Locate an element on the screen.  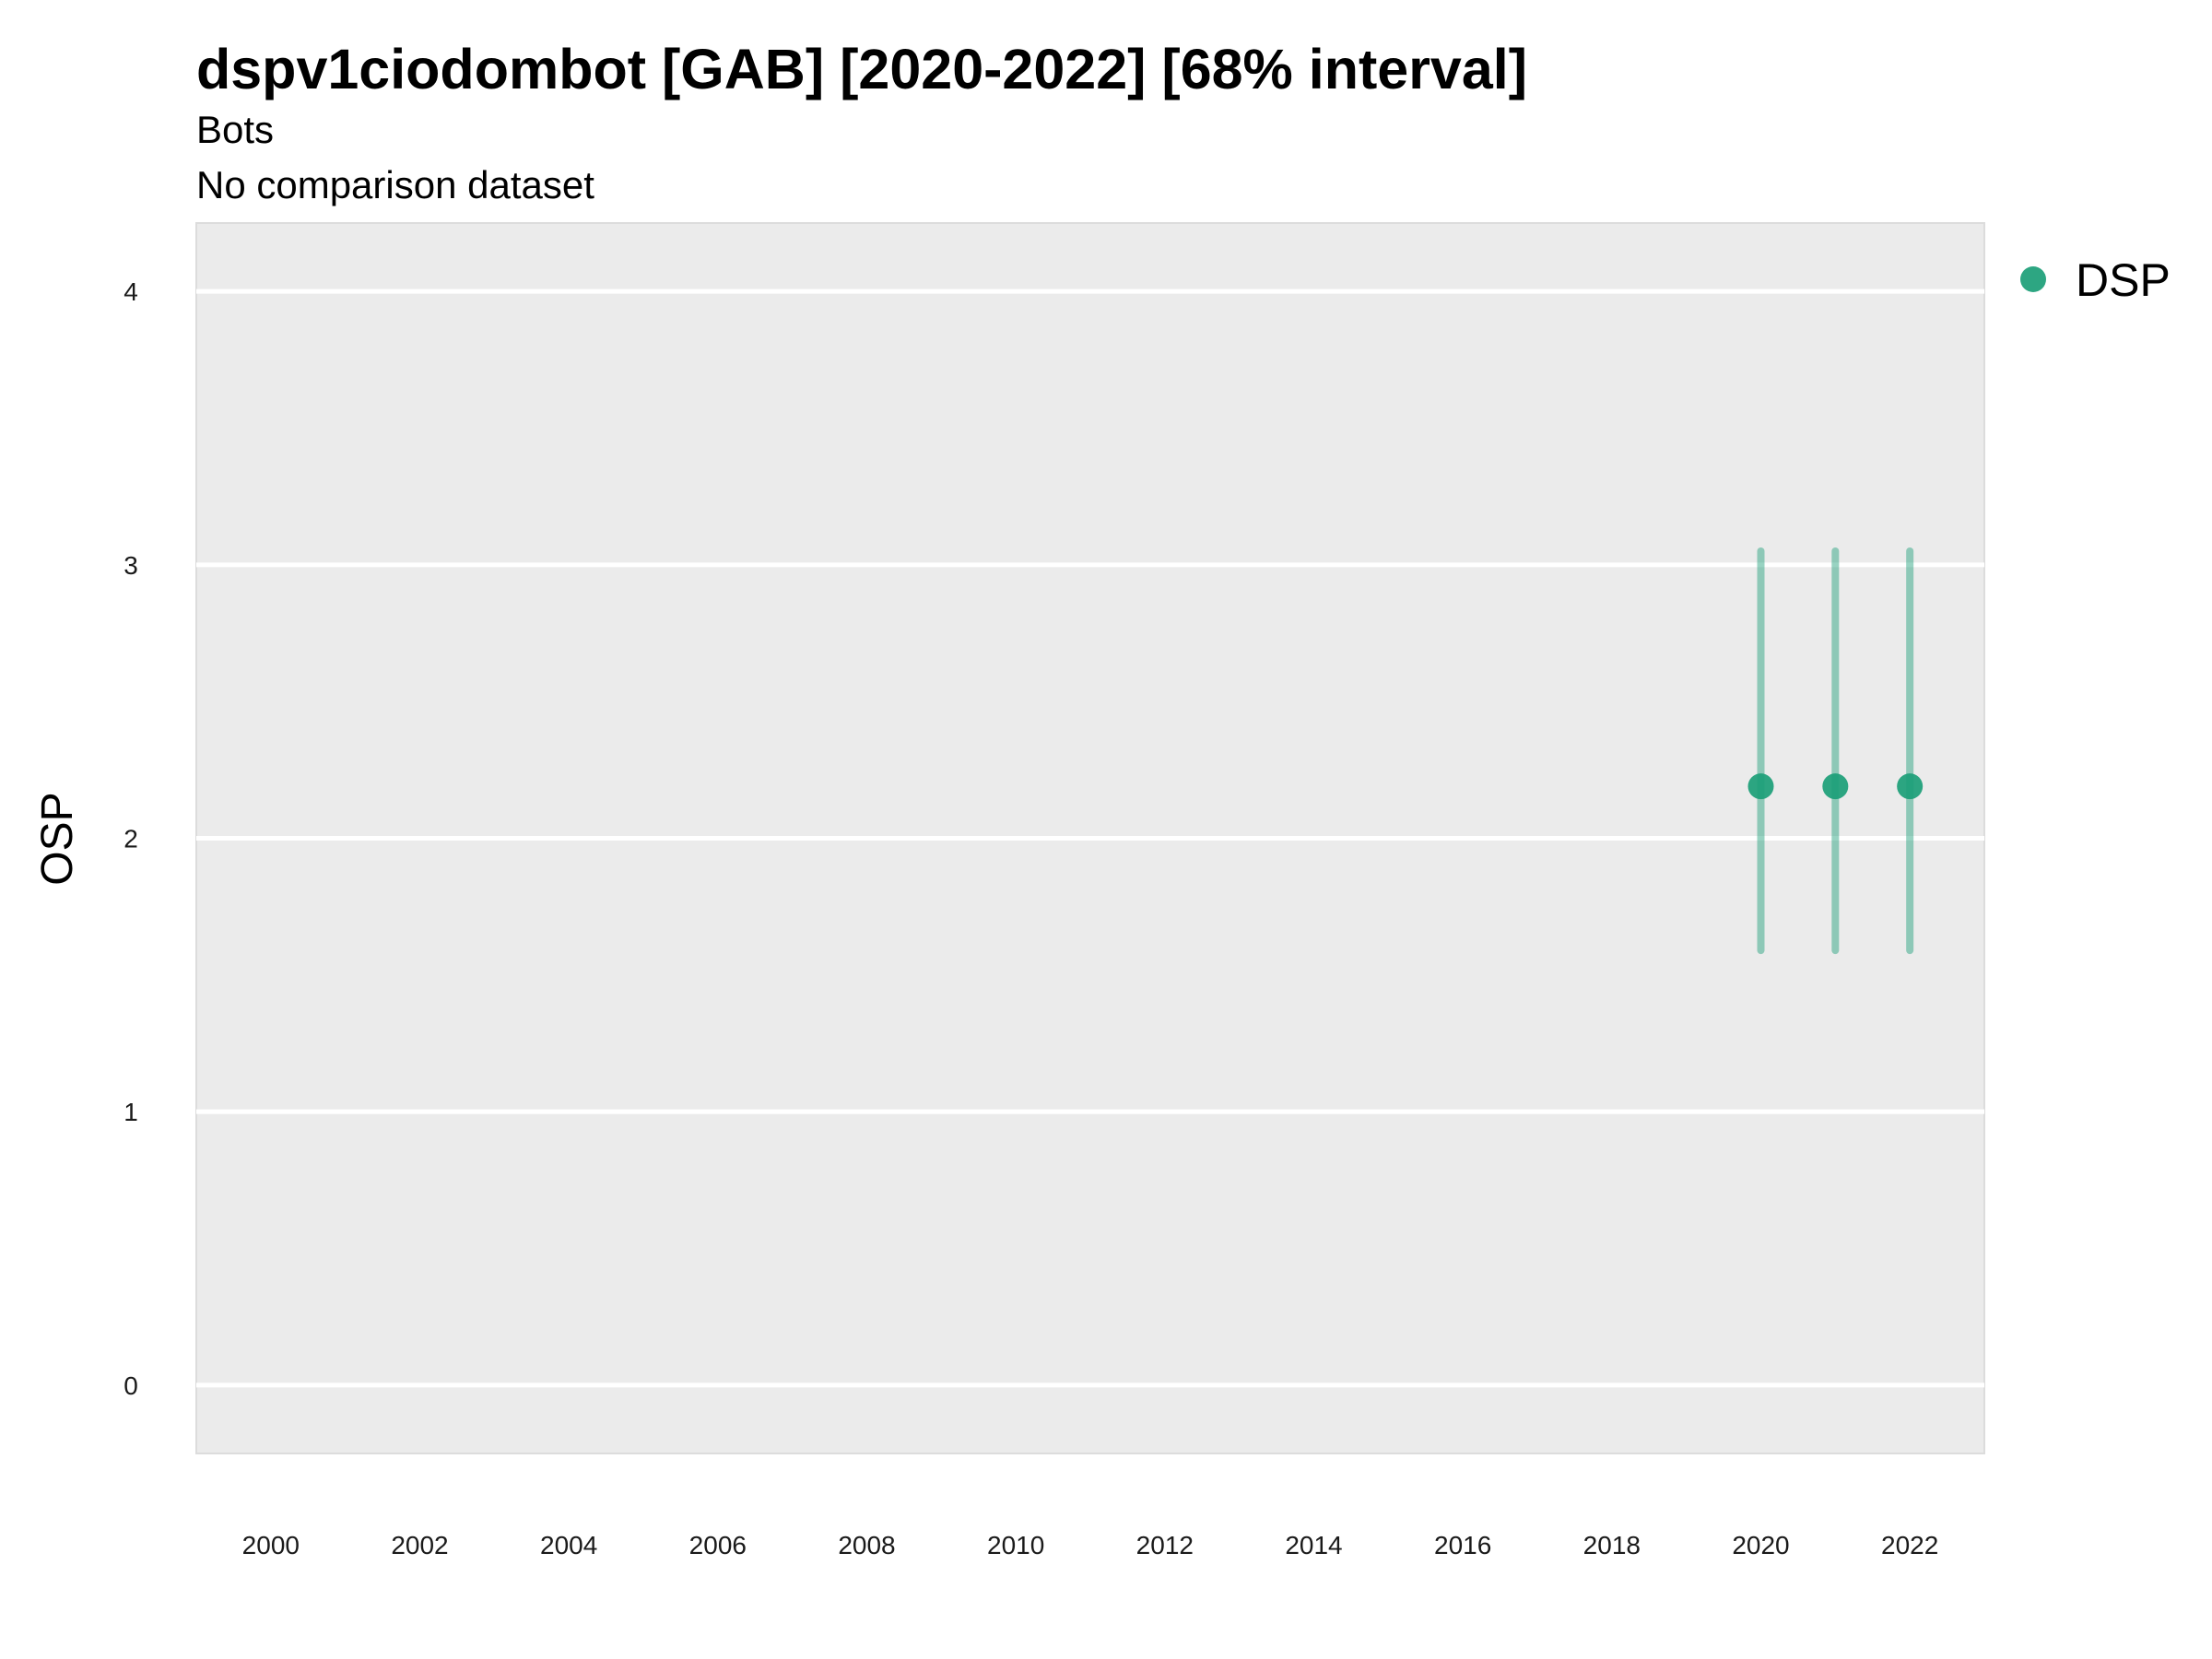
x-tick-label-2014: 2014 is located at coordinates (1313, 1545).